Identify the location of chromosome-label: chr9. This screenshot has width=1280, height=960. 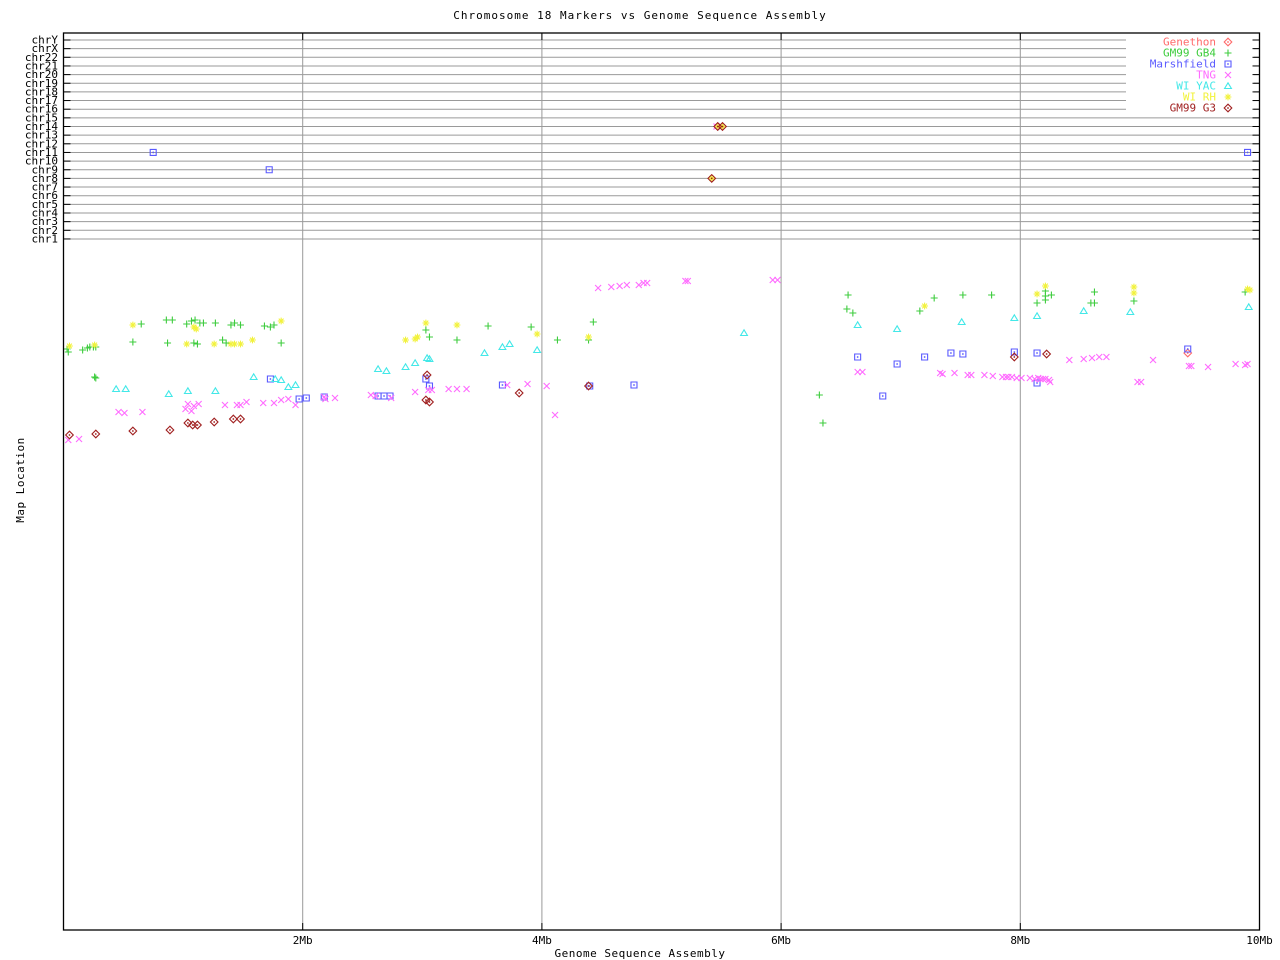
(45, 169).